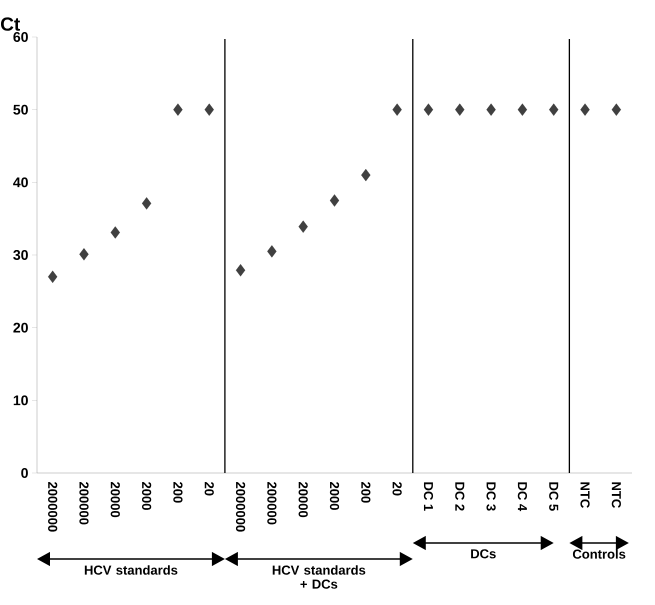 The image size is (655, 605). I want to click on text: HCV standards, so click(131, 570).